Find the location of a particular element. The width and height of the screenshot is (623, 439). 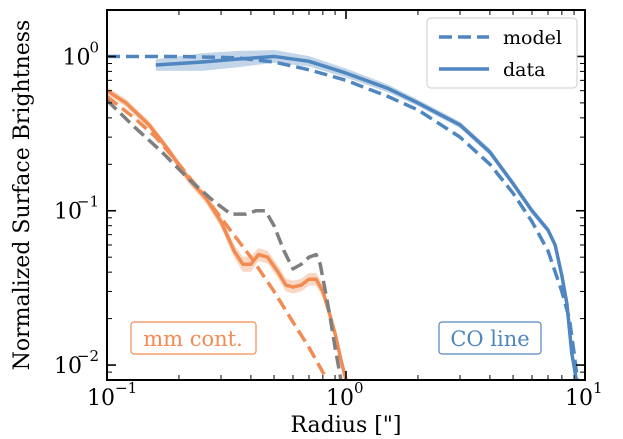

y-tick-exp-2: 0 is located at coordinates (94, 47).